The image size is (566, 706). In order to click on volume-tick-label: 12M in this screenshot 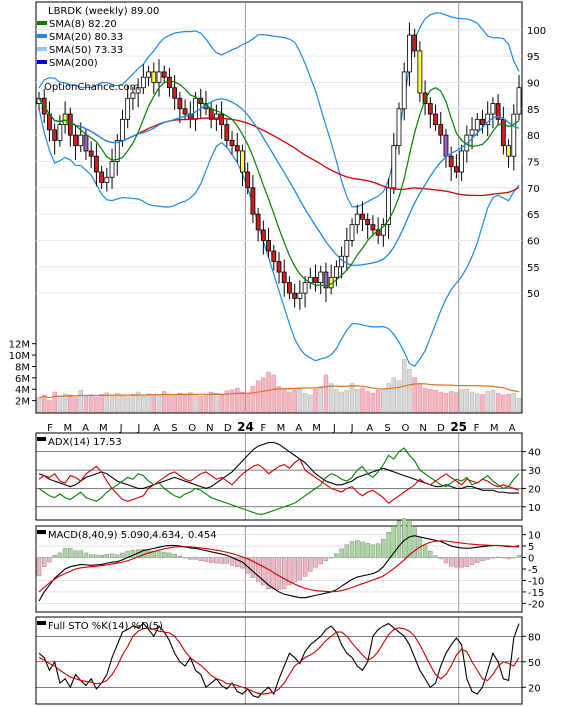, I will do `click(19, 345)`.